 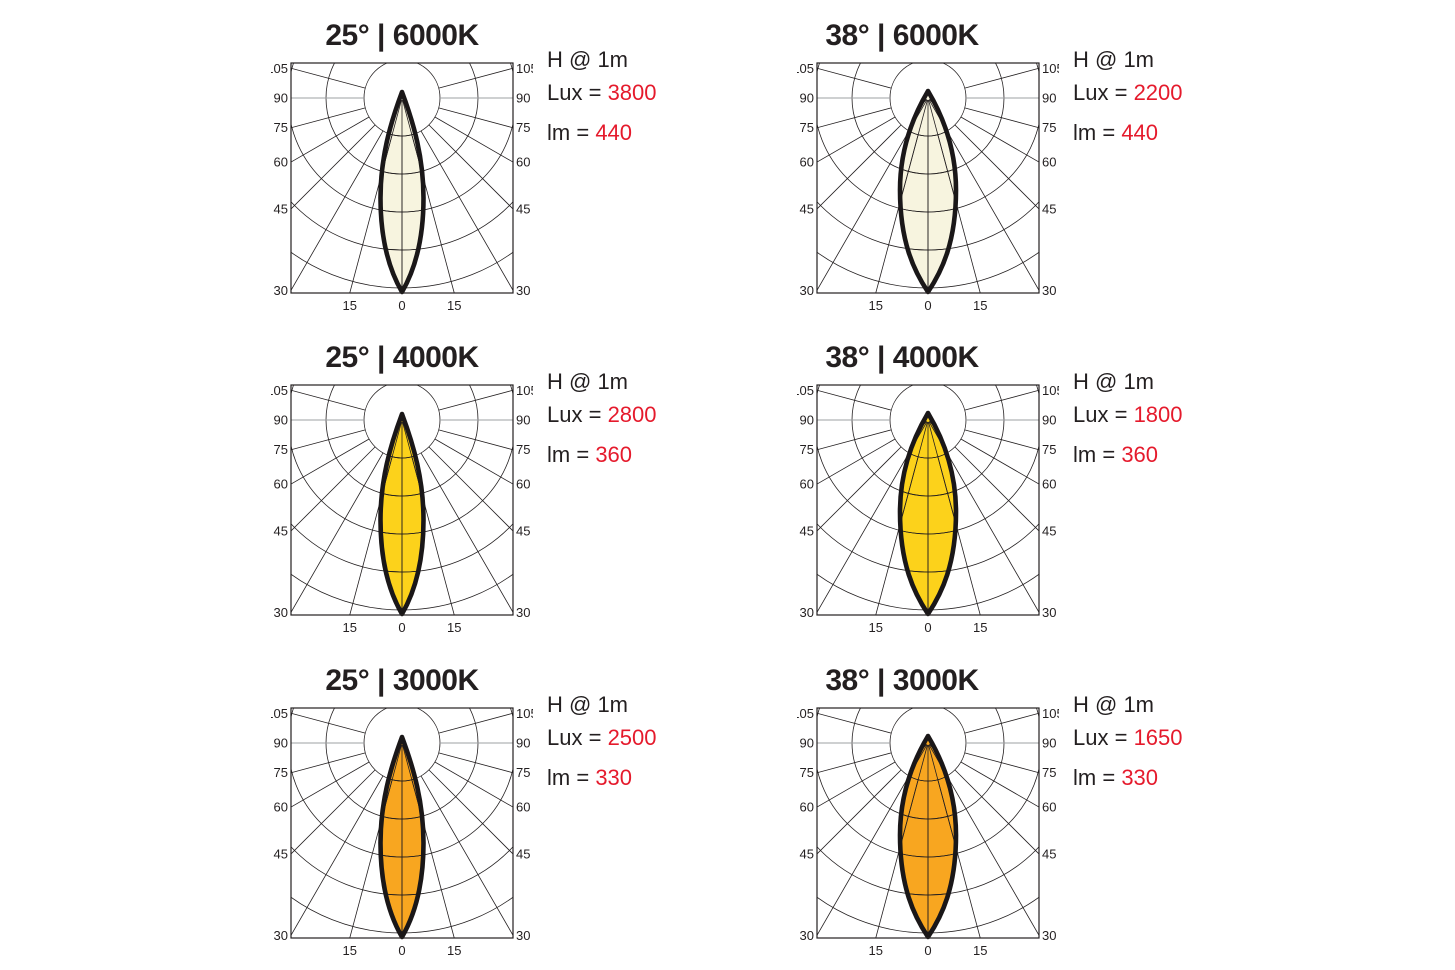 What do you see at coordinates (402, 357) in the screenshot?
I see `plot-title: 25° | 4000K` at bounding box center [402, 357].